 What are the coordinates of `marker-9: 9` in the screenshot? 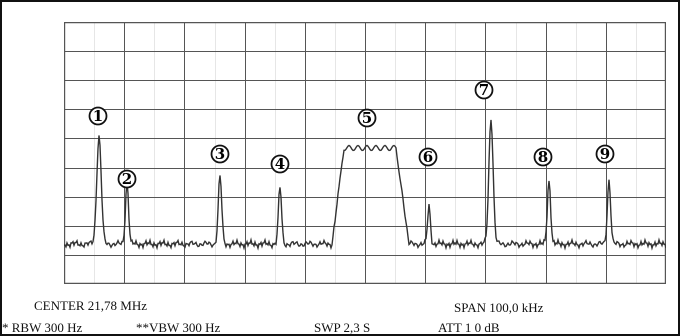 It's located at (605, 154).